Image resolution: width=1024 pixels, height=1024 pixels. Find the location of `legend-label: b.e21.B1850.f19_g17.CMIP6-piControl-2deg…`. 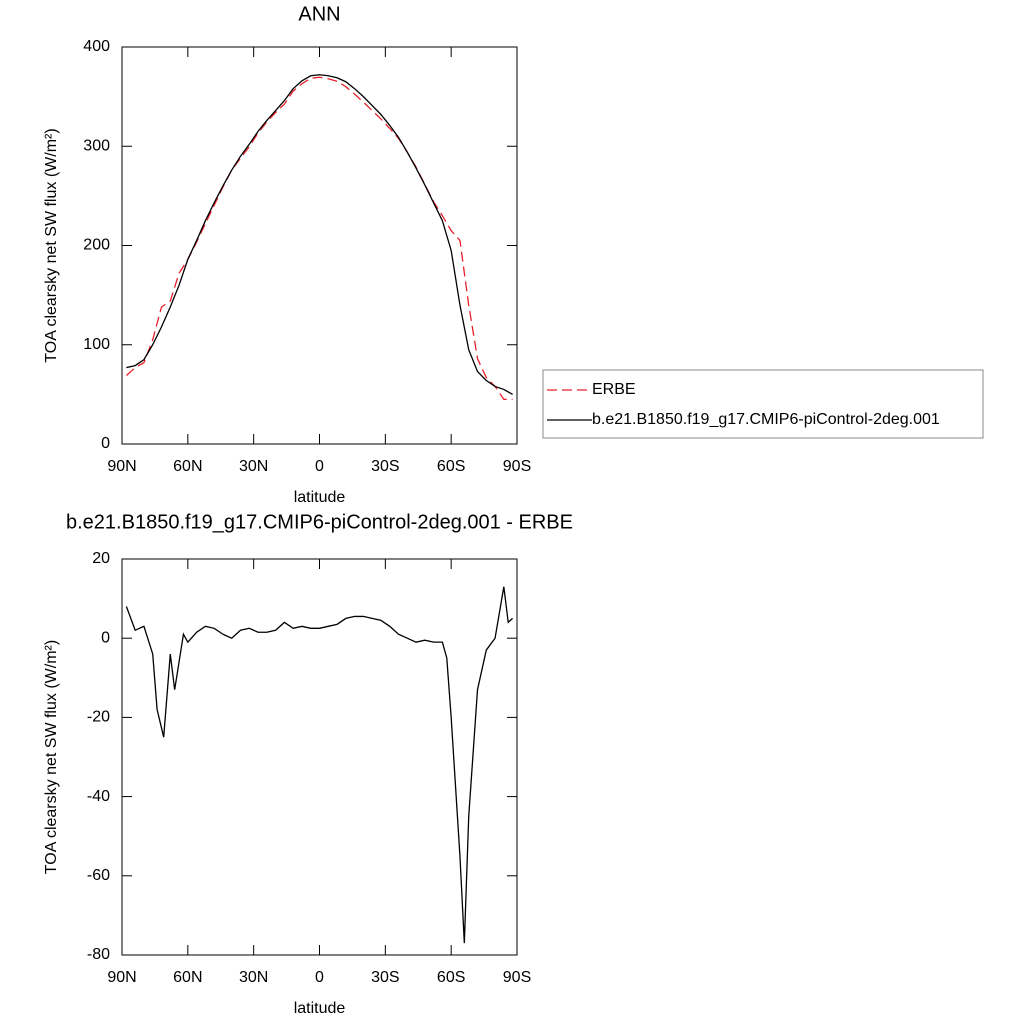

legend-label: b.e21.B1850.f19_g17.CMIP6-piControl-2deg… is located at coordinates (766, 419).